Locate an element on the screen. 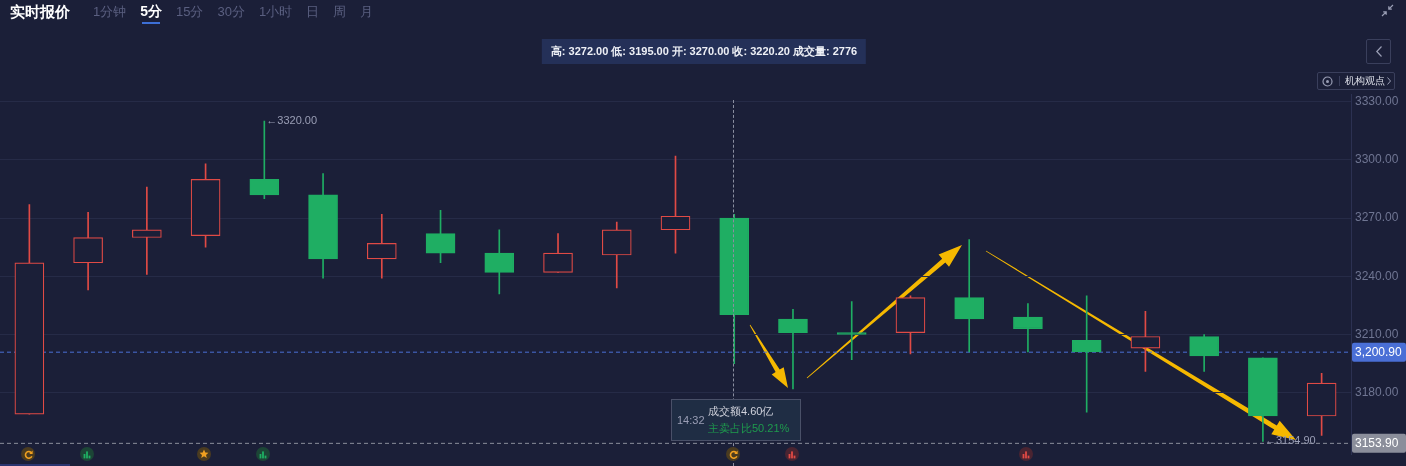 The width and height of the screenshot is (1406, 466). ref-line-label: 3153.90 is located at coordinates (1377, 443).